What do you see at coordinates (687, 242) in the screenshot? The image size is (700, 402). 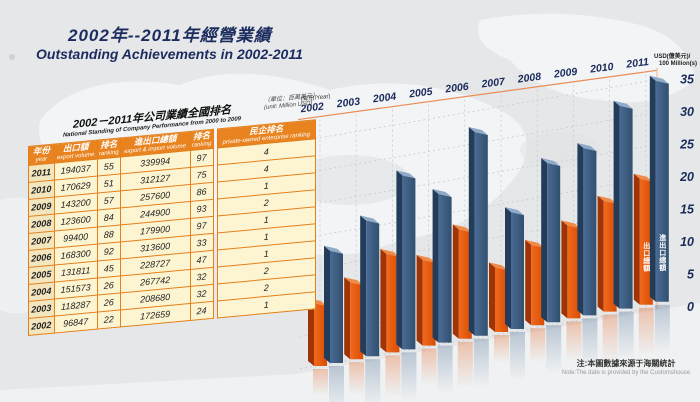 I see `y-tick-label: 10` at bounding box center [687, 242].